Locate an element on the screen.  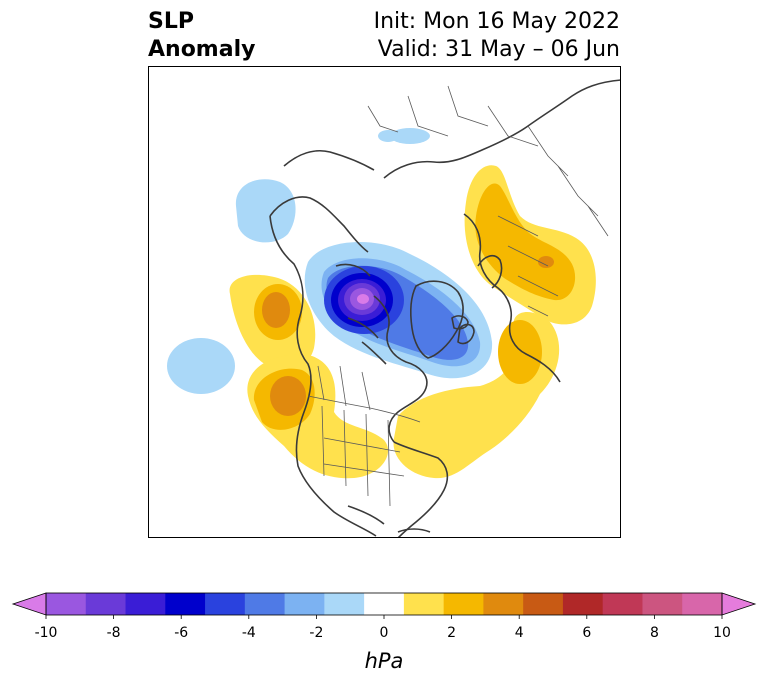
borders-asia is located at coordinates (488, 161).